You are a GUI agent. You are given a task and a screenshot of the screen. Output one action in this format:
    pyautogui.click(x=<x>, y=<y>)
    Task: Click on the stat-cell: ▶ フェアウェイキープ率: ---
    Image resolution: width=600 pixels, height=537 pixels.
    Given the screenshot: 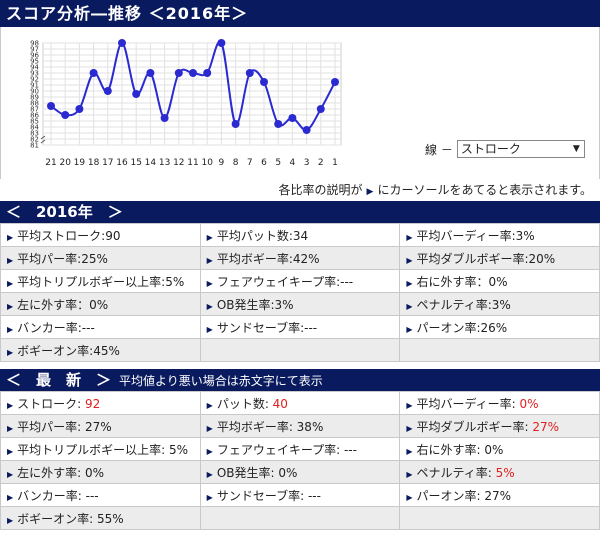 What is the action you would take?
    pyautogui.click(x=300, y=449)
    